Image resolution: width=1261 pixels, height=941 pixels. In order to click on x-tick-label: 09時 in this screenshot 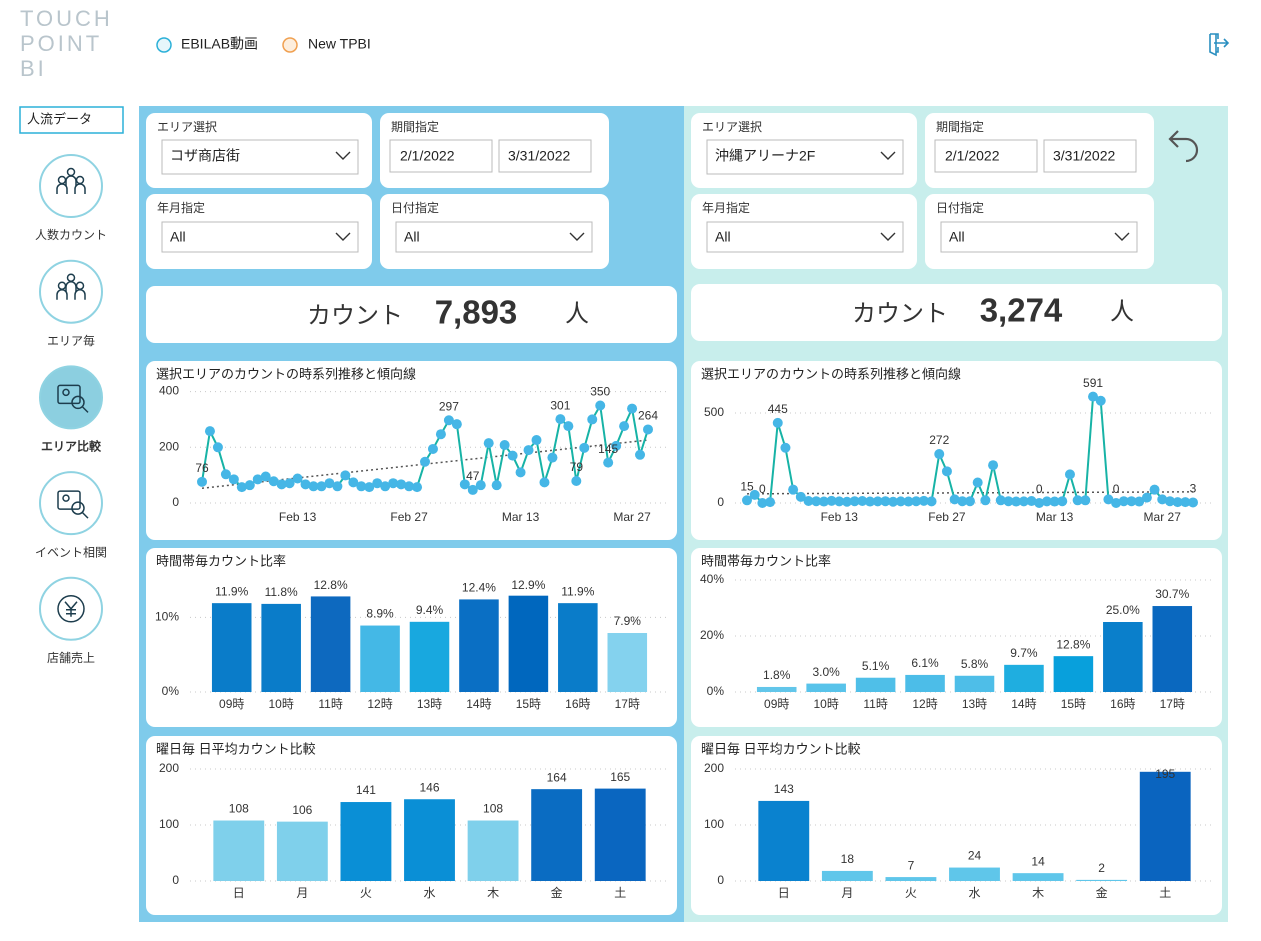, I will do `click(776, 704)`.